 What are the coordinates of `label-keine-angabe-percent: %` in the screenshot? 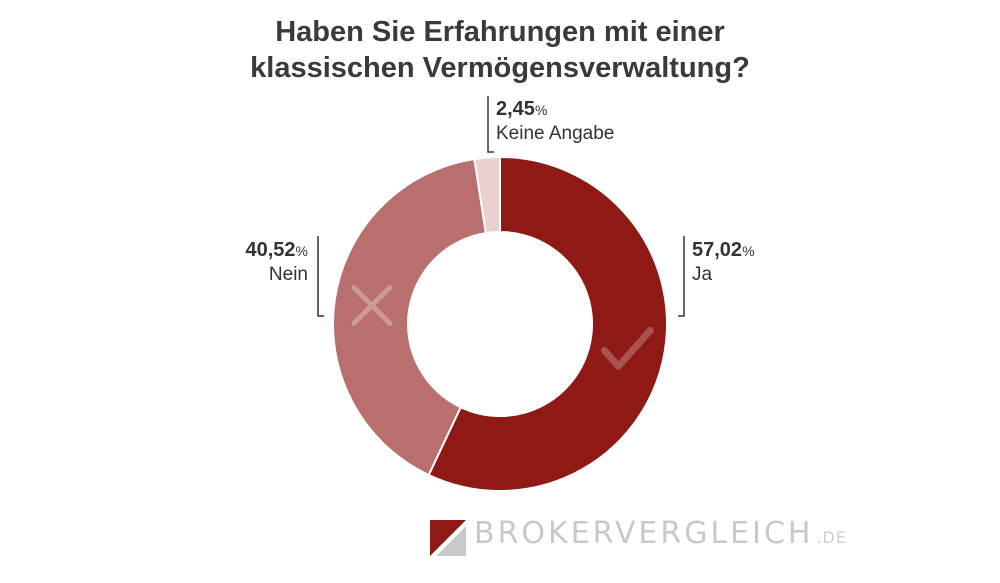 It's located at (541, 110).